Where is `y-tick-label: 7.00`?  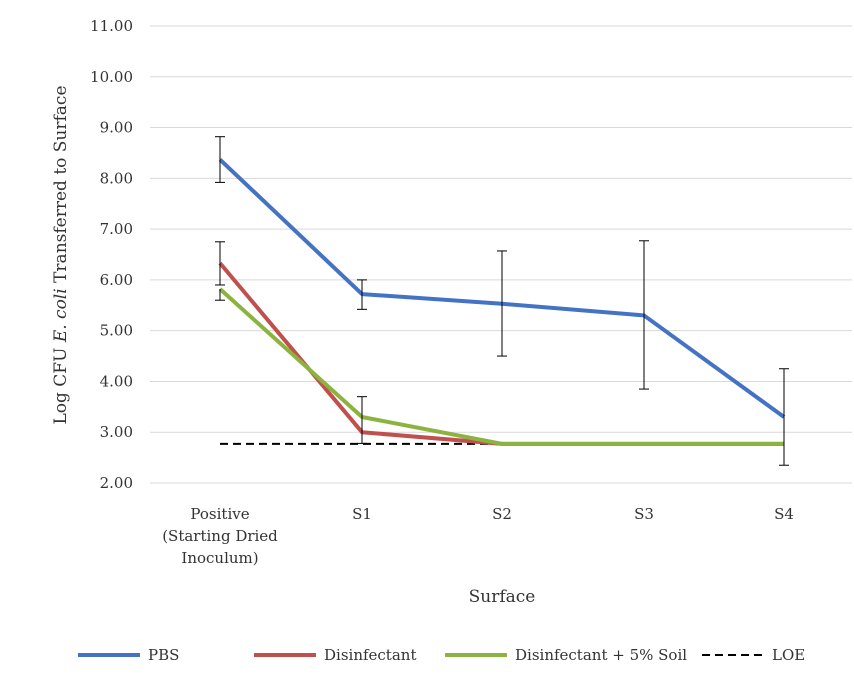 y-tick-label: 7.00 is located at coordinates (116, 229).